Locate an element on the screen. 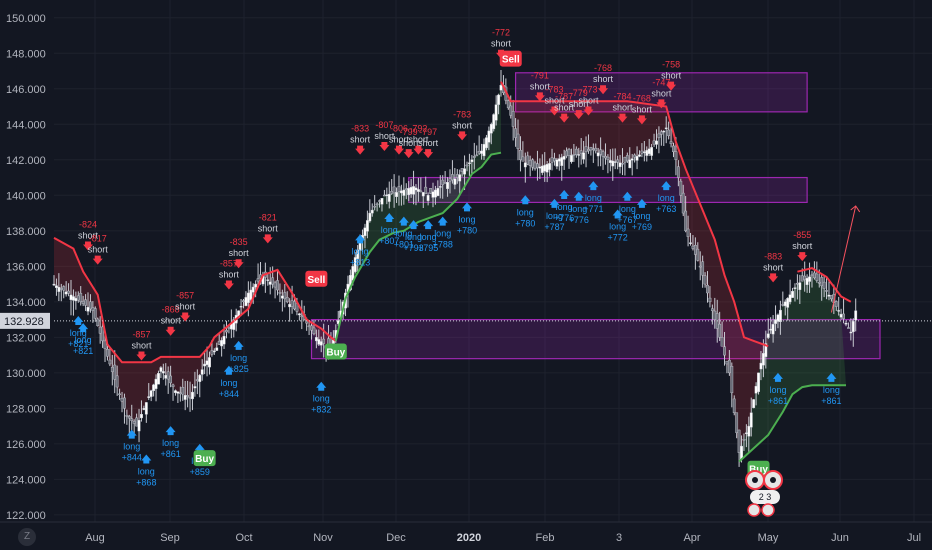  chart-settings-button: Z is located at coordinates (27, 537).